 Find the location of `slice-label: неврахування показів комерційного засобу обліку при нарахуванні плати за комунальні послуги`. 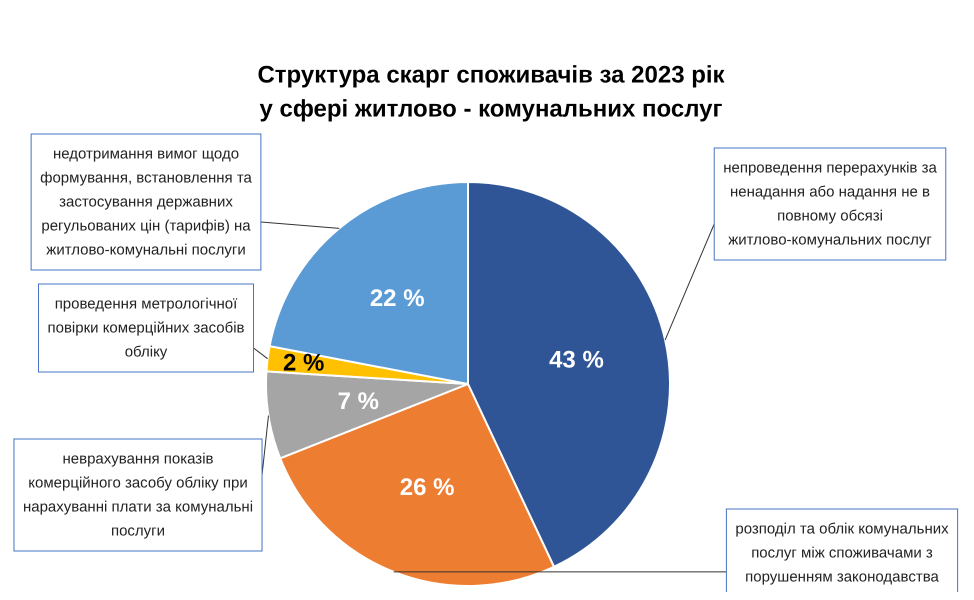

slice-label: неврахування показів комерційного засобу обліку при нарахуванні плати за комунальні послуги is located at coordinates (138, 495).